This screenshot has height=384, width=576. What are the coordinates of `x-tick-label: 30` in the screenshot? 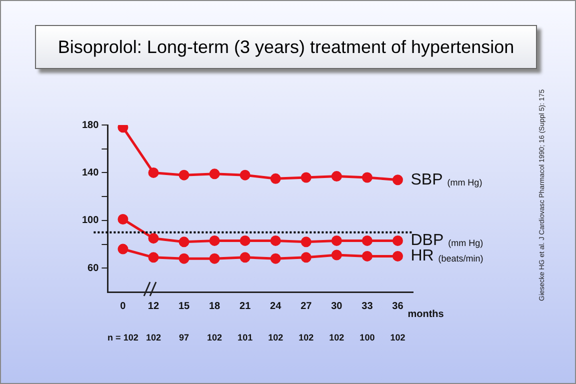 It's located at (337, 306).